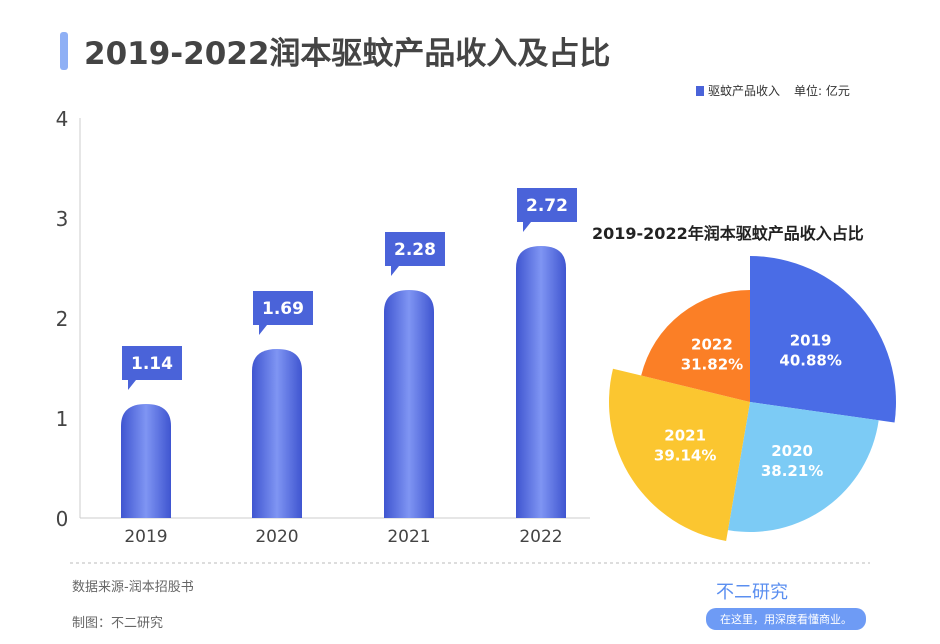  Describe the element at coordinates (822, 91) in the screenshot. I see `unit-label: 单位: 亿元` at that location.